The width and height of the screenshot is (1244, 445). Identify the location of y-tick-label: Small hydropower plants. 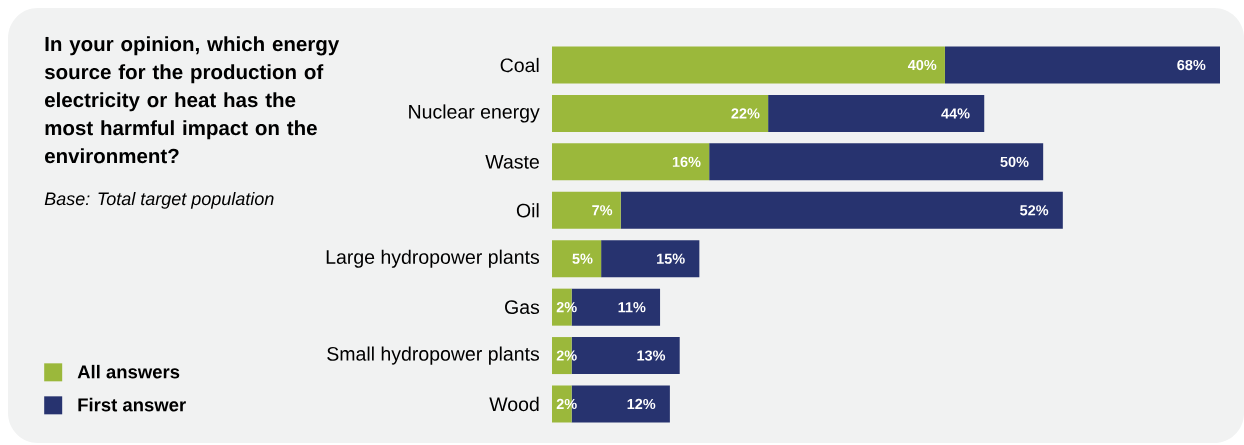
(433, 355).